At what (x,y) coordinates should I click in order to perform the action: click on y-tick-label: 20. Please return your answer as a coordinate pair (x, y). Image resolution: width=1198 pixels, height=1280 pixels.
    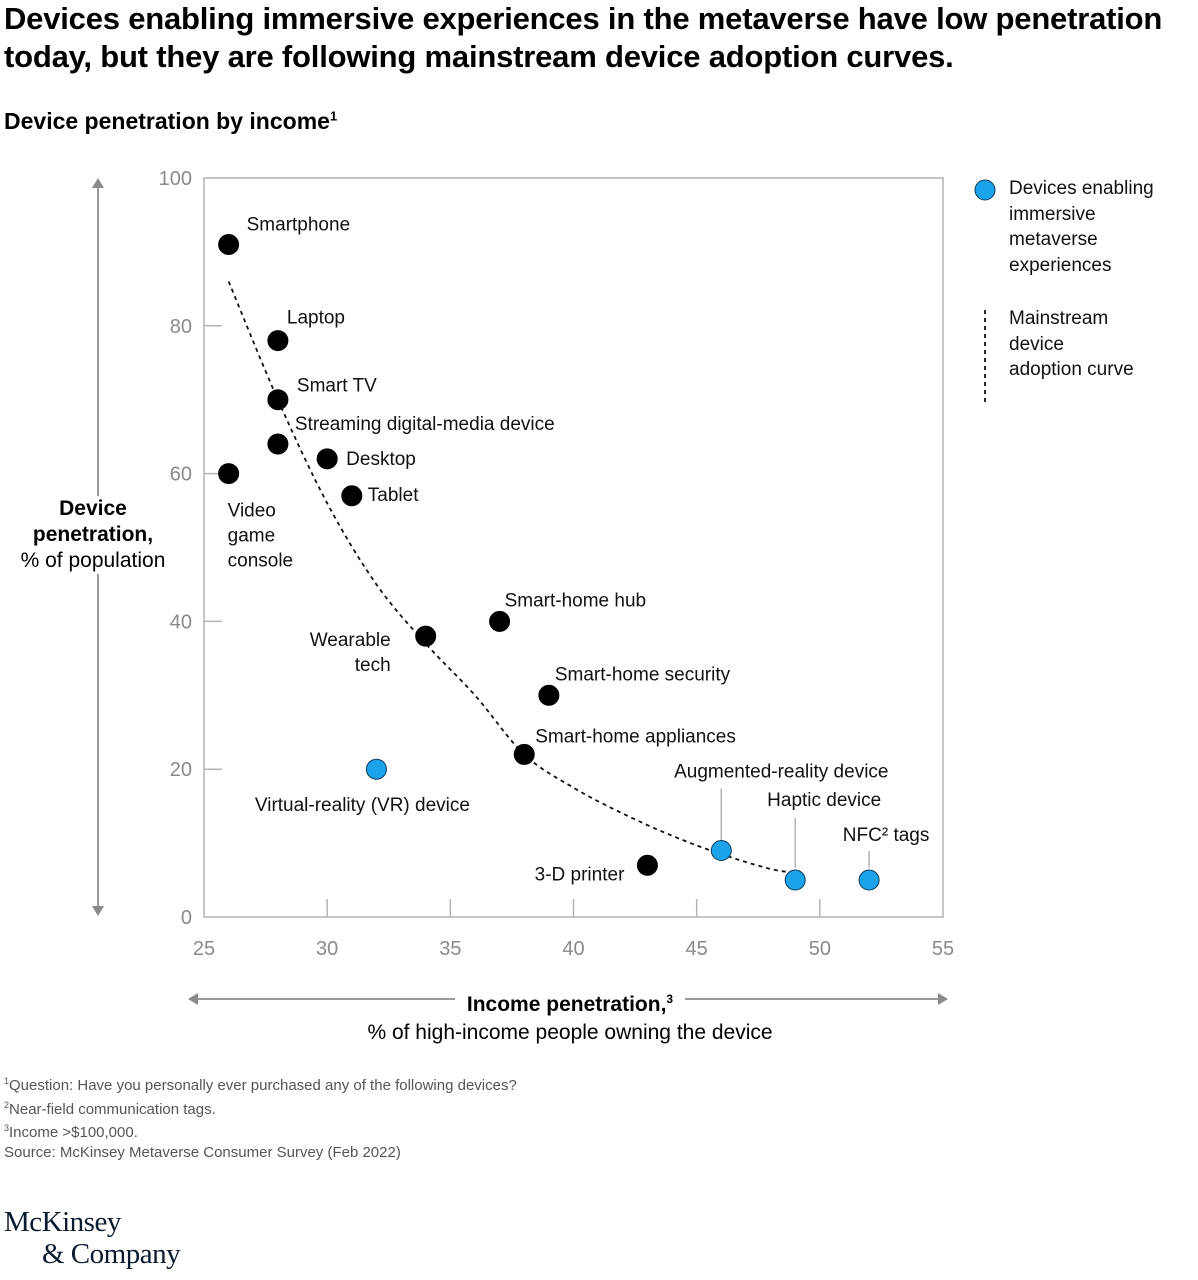
    Looking at the image, I should click on (181, 770).